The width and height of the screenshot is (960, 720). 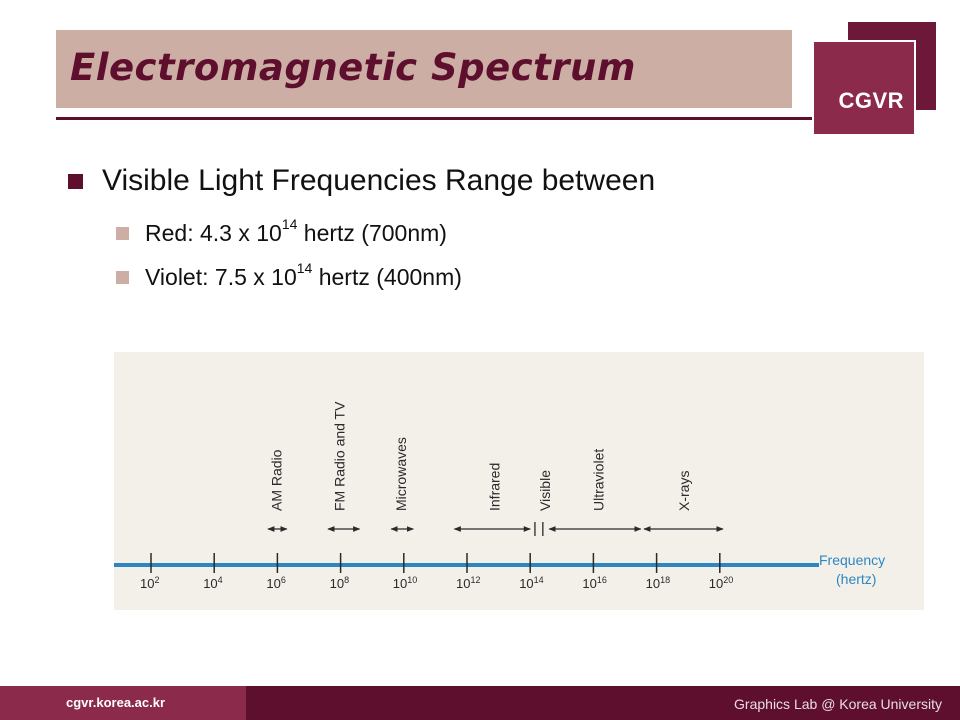 What do you see at coordinates (594, 583) in the screenshot?
I see `tick-label-7: 10¹⁶` at bounding box center [594, 583].